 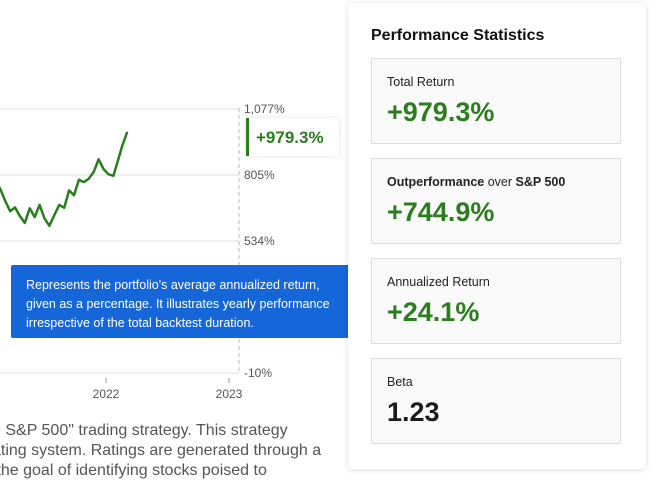 I want to click on stat-value: 1.23, so click(x=413, y=412).